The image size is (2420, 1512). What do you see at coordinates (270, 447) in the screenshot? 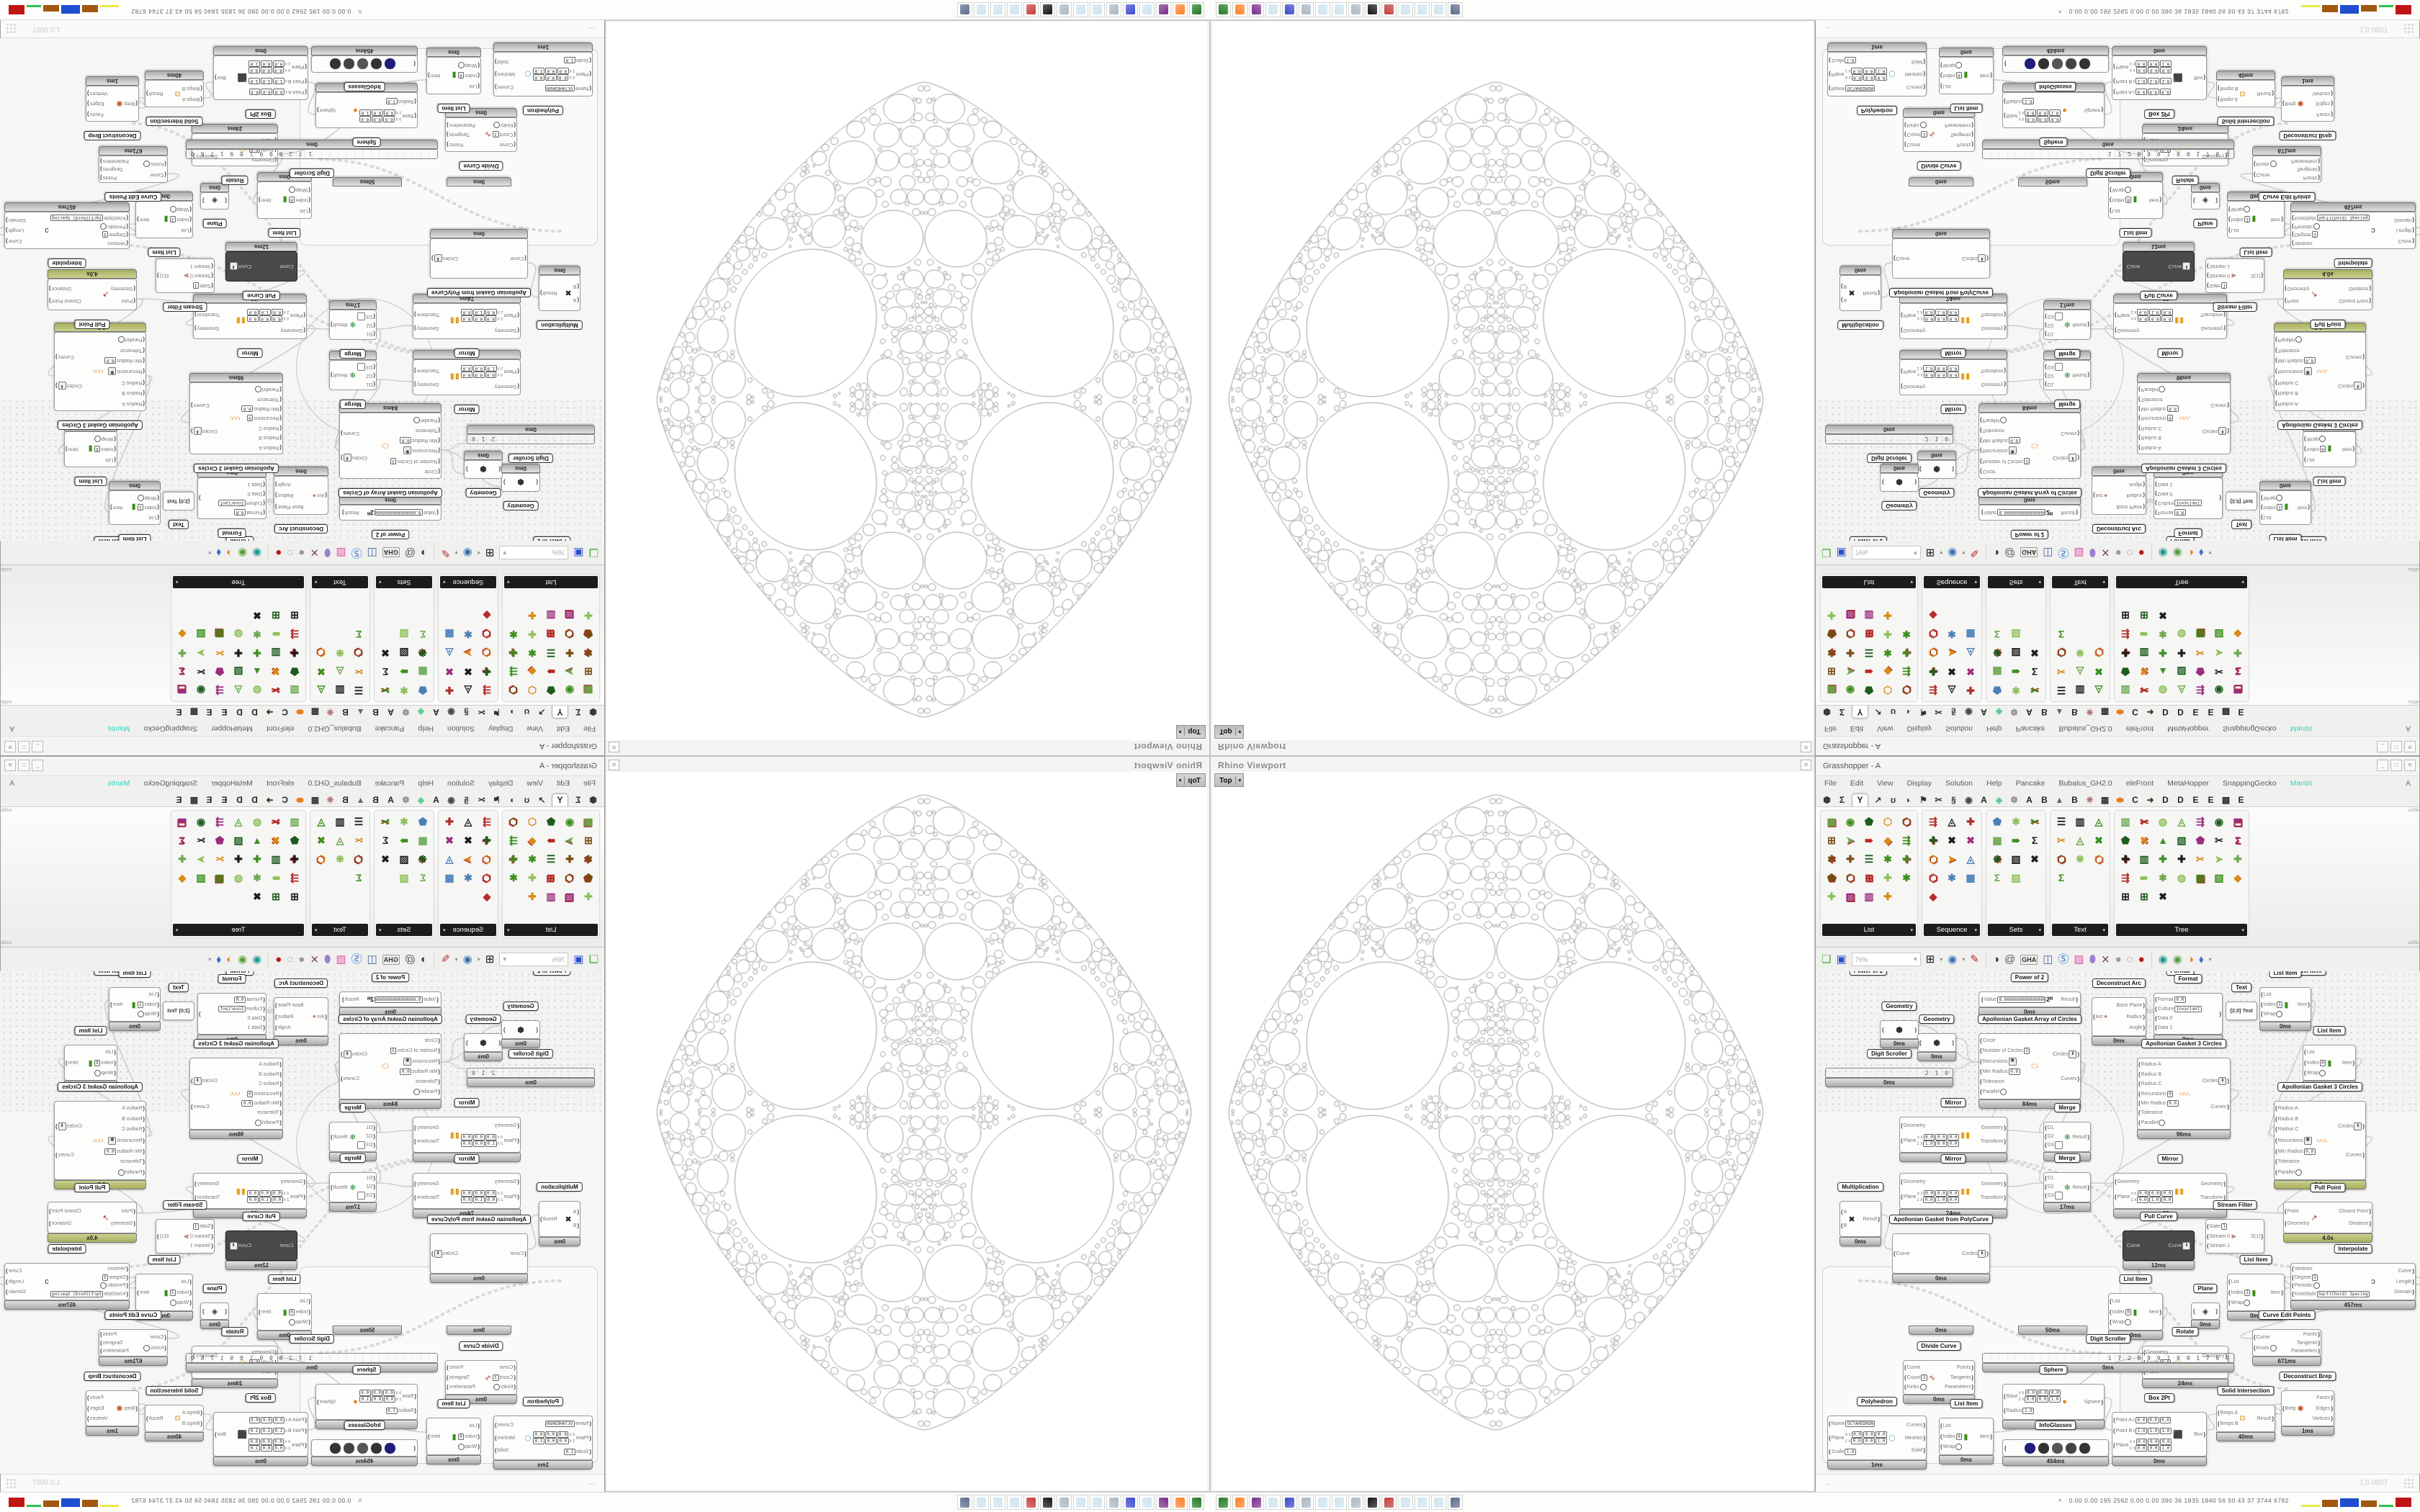
I see `input-port: (Radius A` at bounding box center [270, 447].